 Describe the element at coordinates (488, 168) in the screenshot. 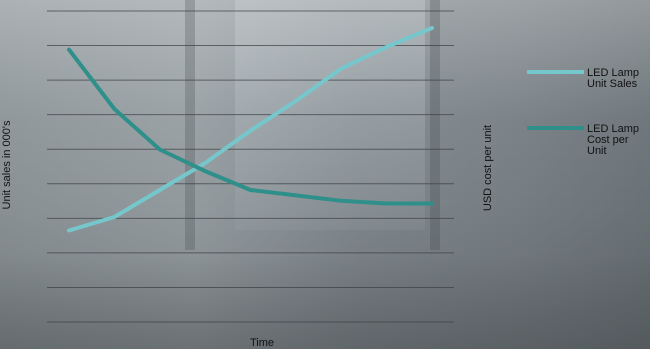

I see `secondary-y-axis-label: USD cost per unit` at that location.